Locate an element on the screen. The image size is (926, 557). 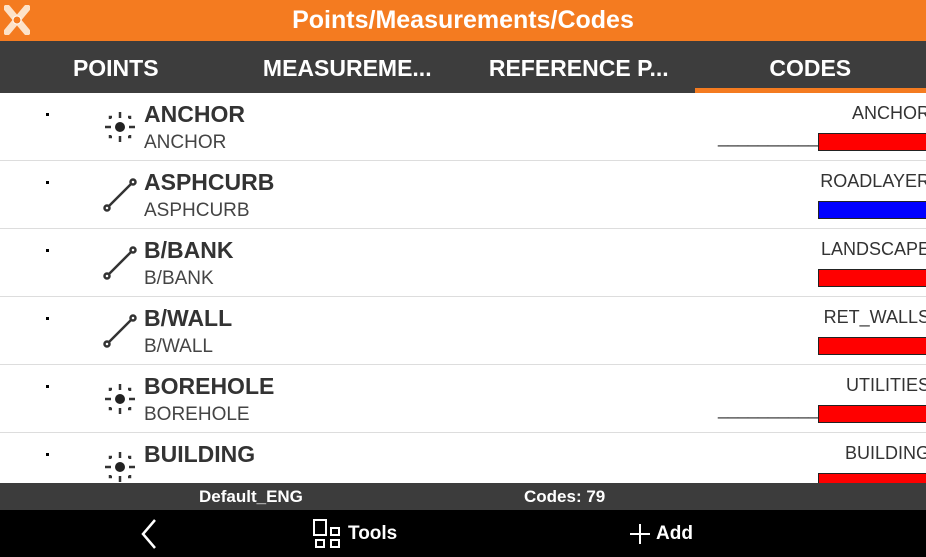
code-library-name: Default_ENG is located at coordinates (251, 496).